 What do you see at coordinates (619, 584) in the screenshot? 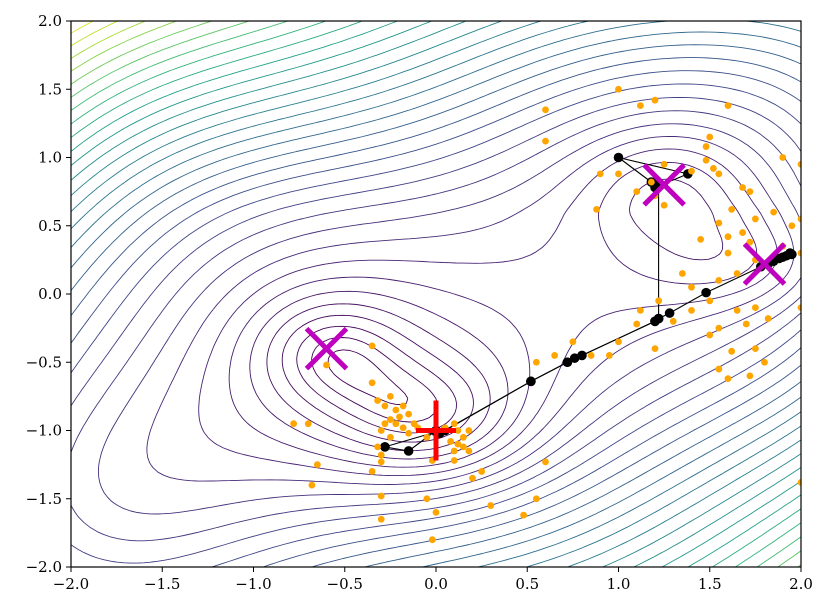
I see `x-tick-label-6: 1.0` at bounding box center [619, 584].